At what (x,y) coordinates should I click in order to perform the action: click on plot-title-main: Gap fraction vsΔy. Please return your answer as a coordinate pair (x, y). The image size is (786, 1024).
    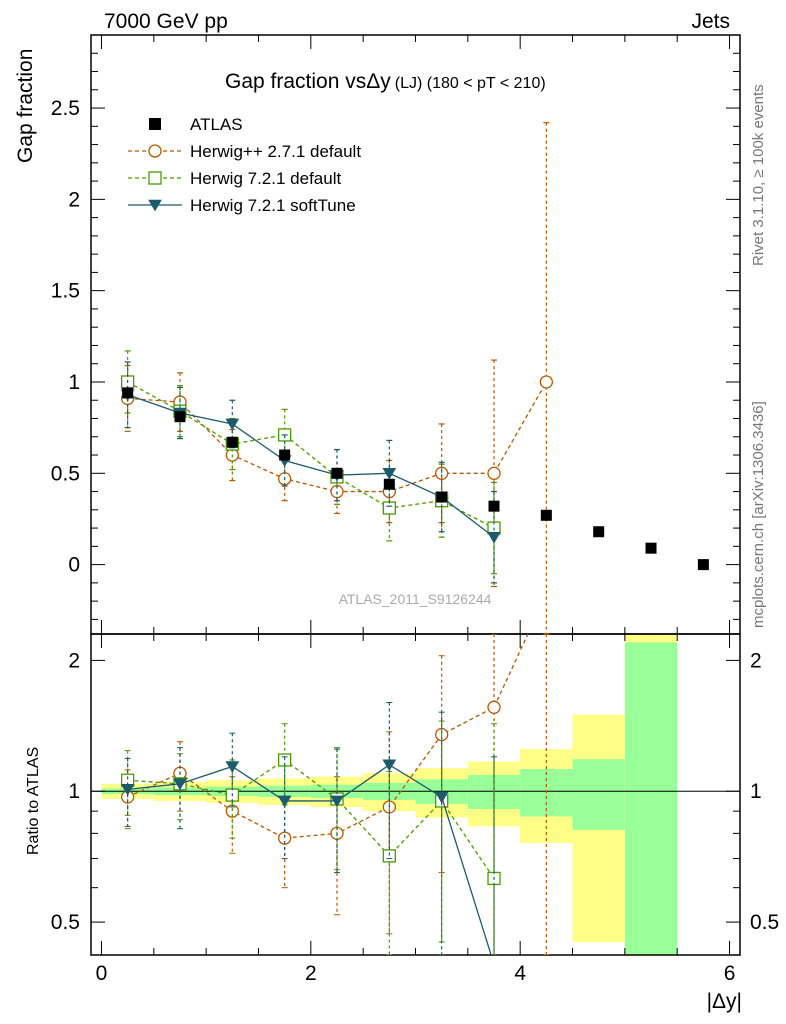
    Looking at the image, I should click on (308, 81).